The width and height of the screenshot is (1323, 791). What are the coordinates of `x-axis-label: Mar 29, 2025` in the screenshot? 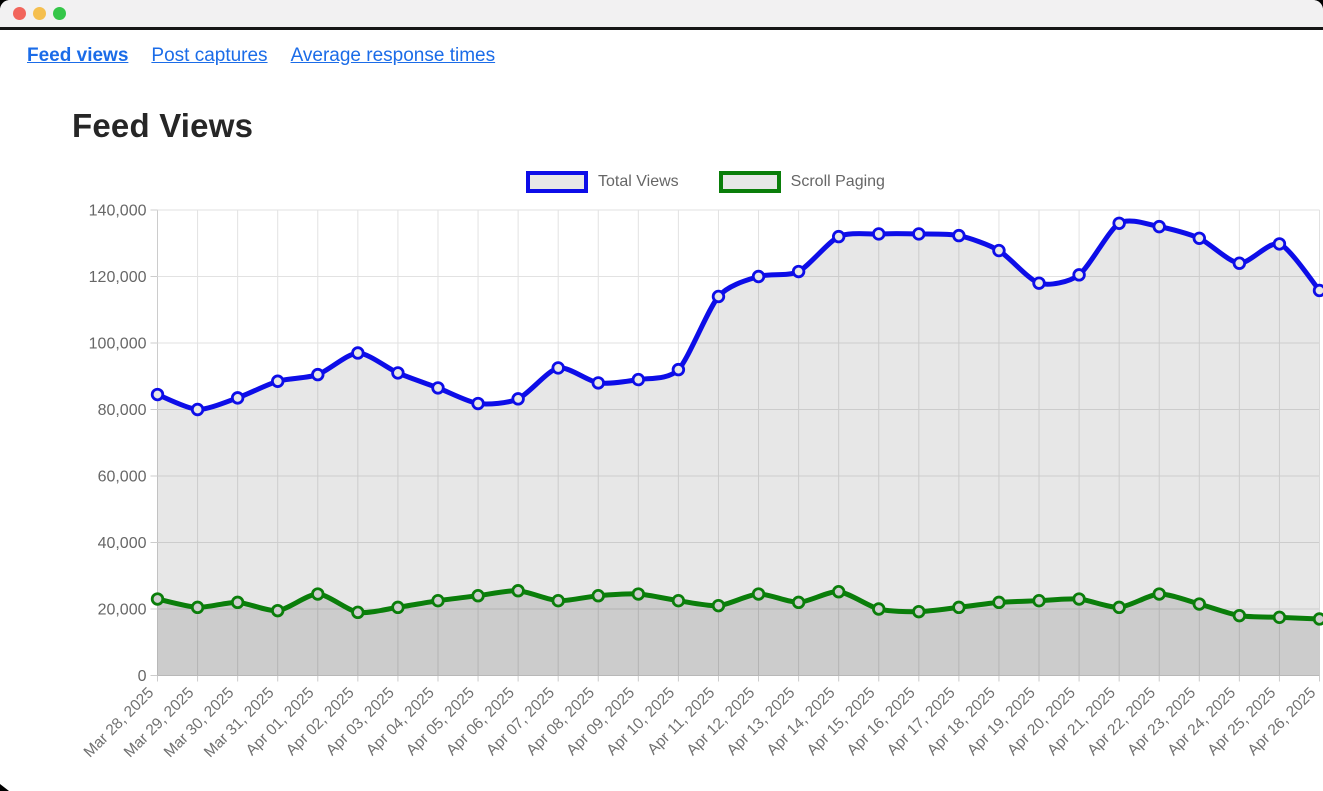 It's located at (159, 722).